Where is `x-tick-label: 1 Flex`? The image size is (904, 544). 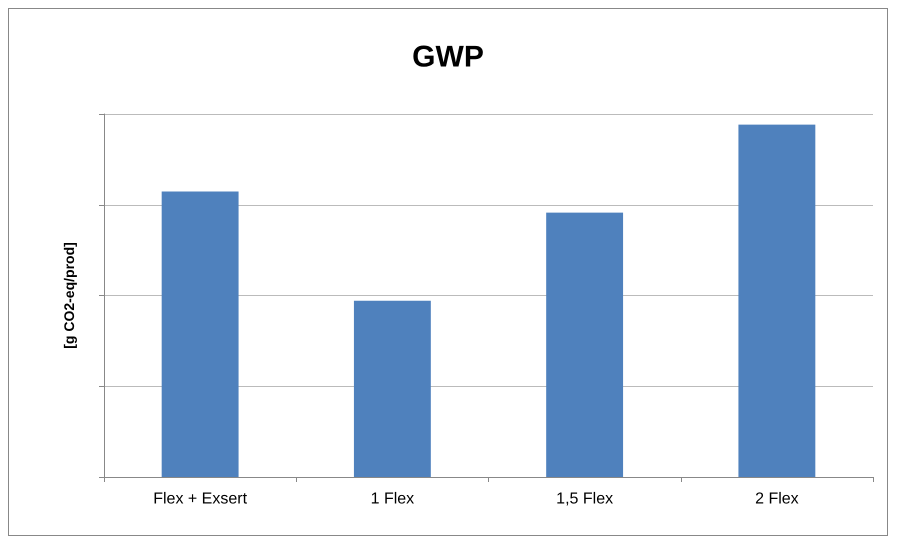 x-tick-label: 1 Flex is located at coordinates (392, 499).